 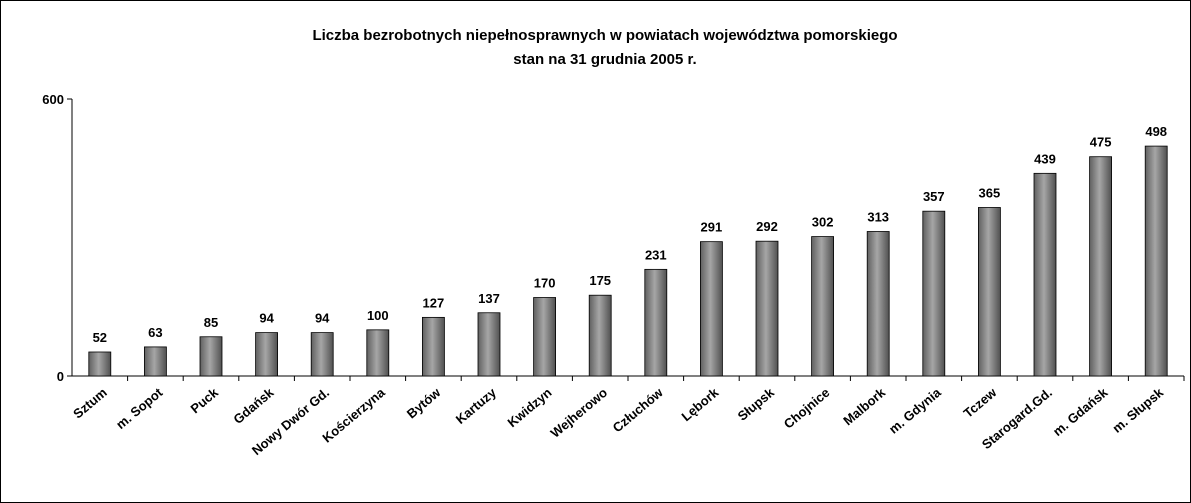 I want to click on value-label: 127, so click(x=434, y=302).